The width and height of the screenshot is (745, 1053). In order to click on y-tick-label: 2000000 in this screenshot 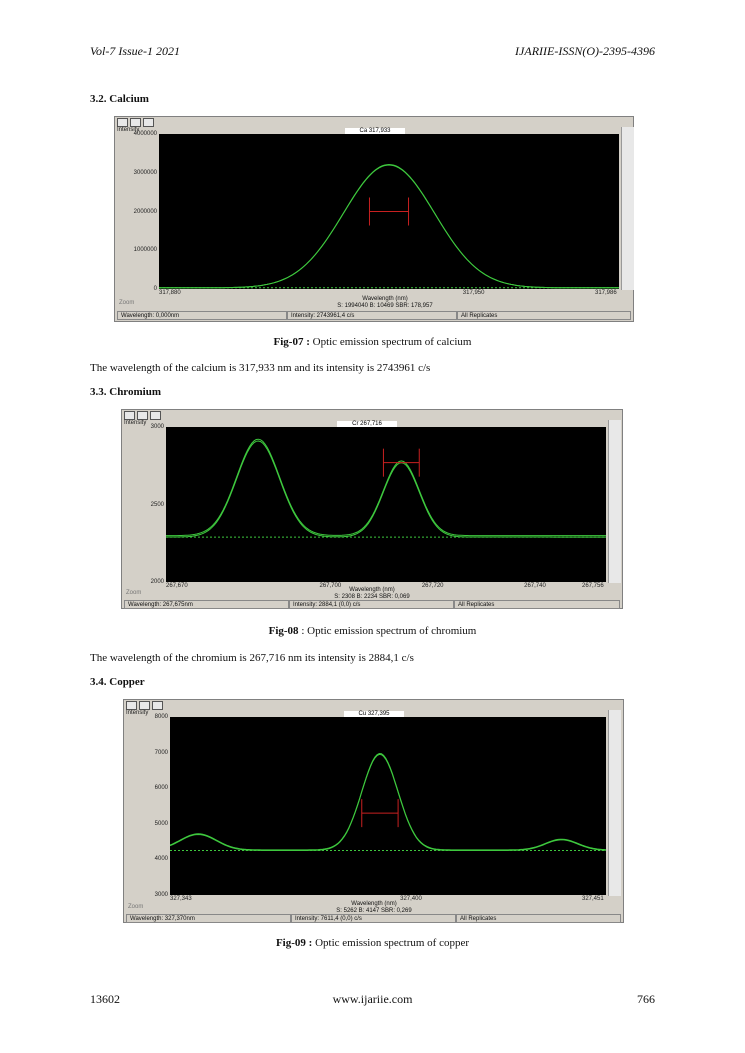, I will do `click(145, 211)`.